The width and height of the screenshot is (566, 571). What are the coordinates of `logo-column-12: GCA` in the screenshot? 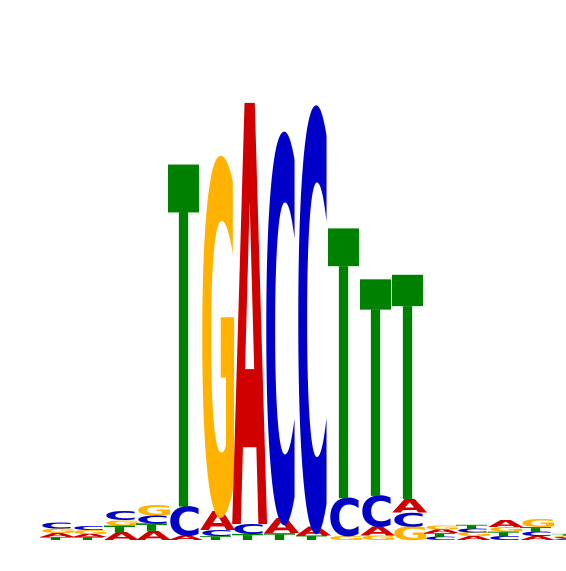 It's located at (410, 410).